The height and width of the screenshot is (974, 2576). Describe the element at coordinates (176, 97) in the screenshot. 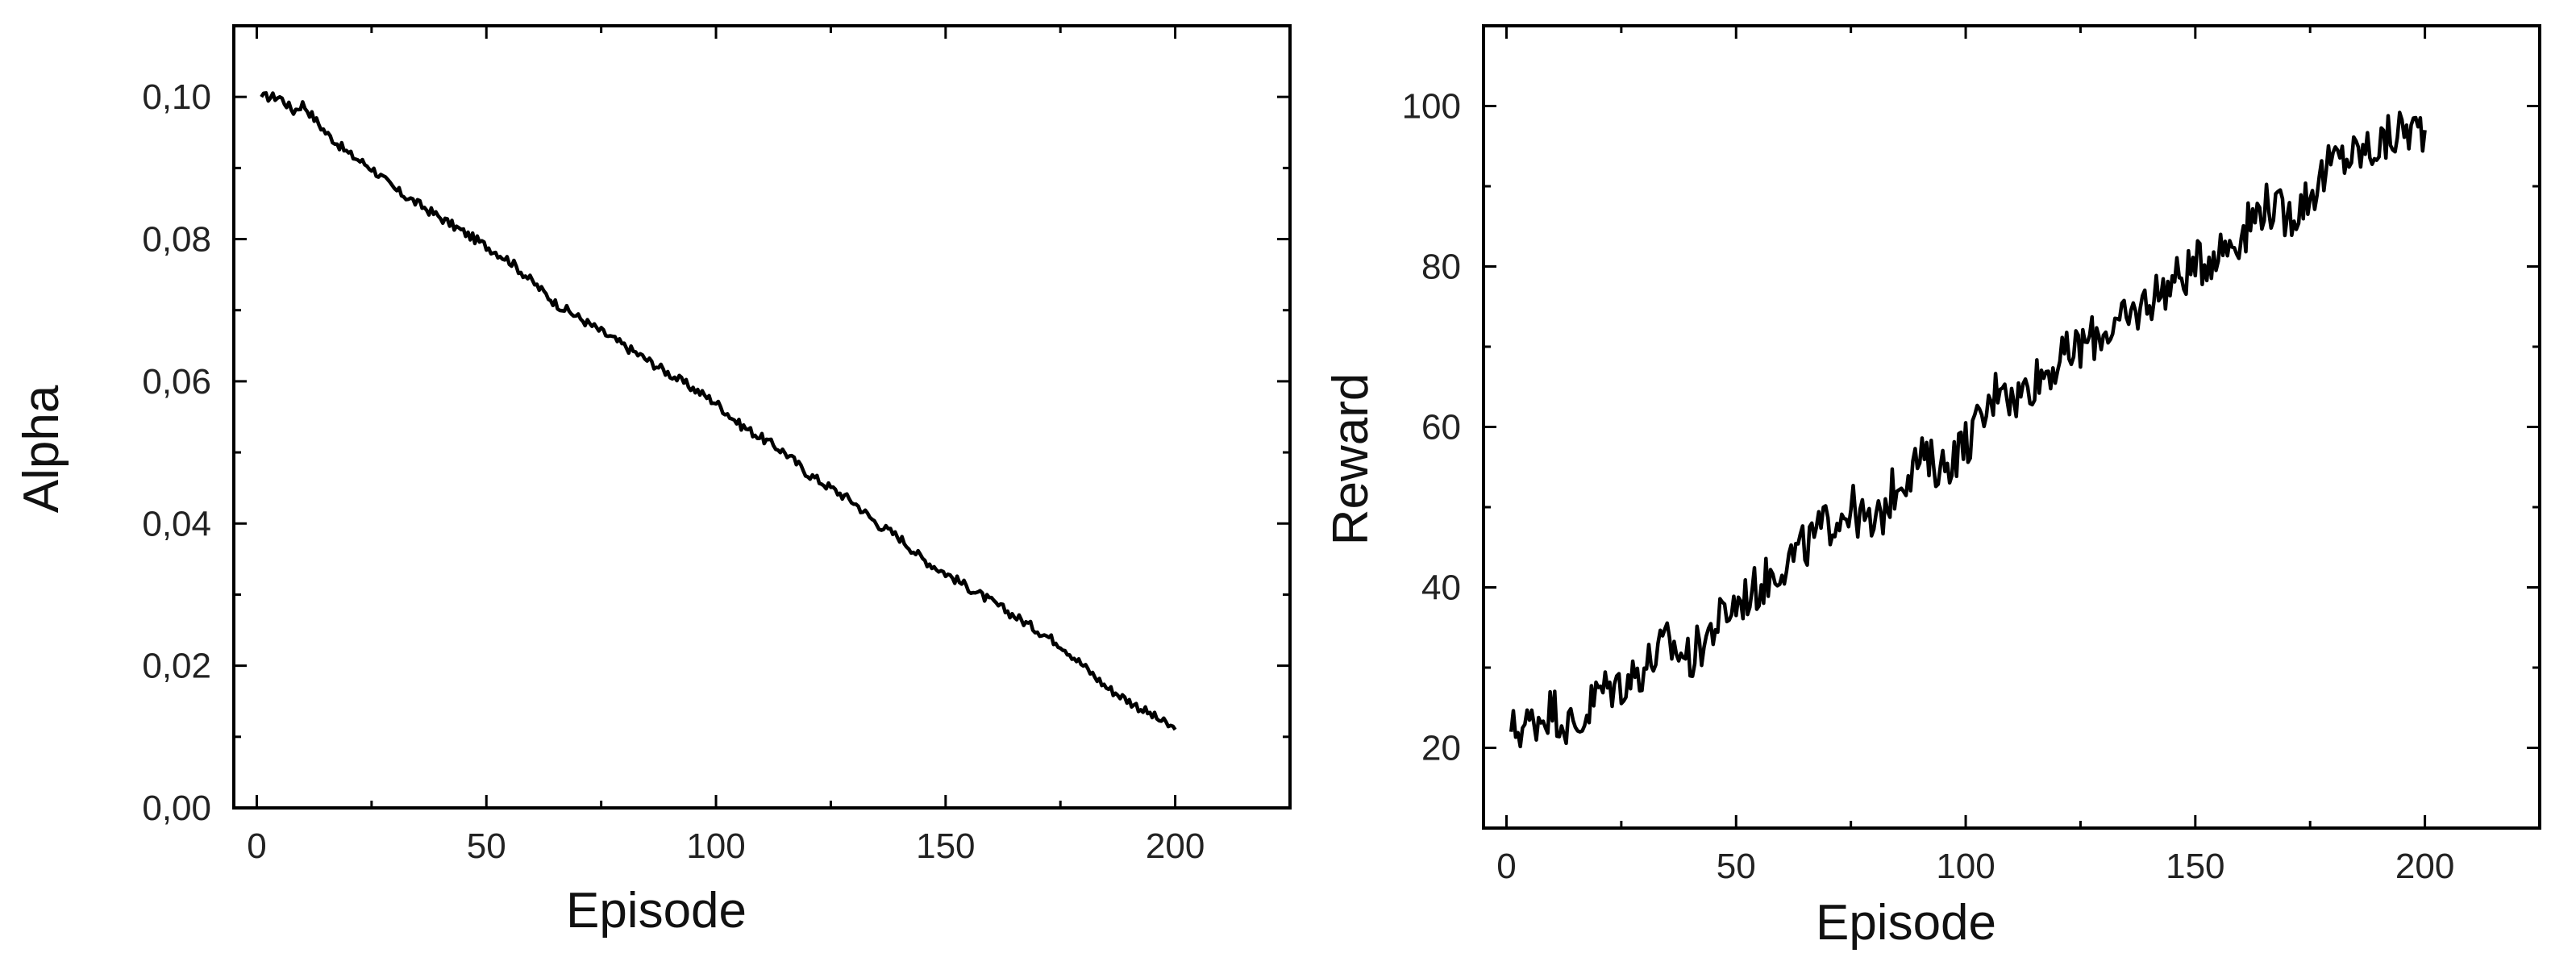

I see `panel1-y-tick-label: 0,10` at that location.